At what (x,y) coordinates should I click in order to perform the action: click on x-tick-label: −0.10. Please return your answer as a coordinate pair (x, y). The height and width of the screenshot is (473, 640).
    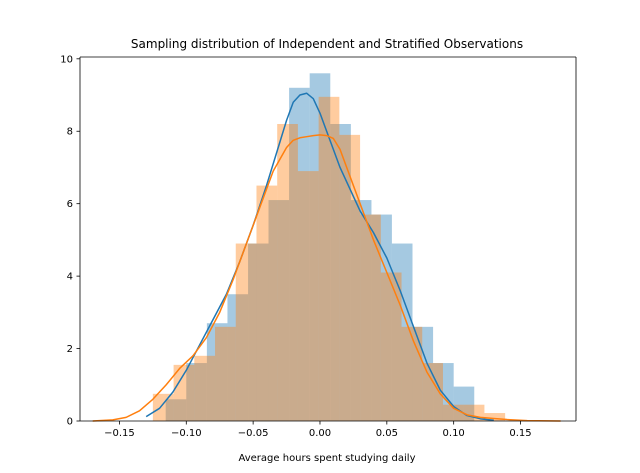
    Looking at the image, I should click on (186, 433).